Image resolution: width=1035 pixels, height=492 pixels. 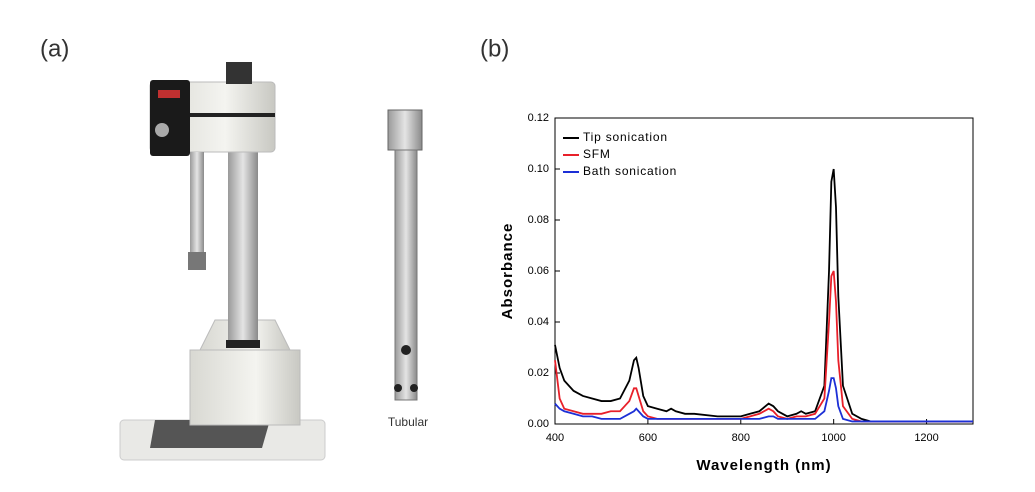 I want to click on panel-label: (a), so click(x=54, y=48).